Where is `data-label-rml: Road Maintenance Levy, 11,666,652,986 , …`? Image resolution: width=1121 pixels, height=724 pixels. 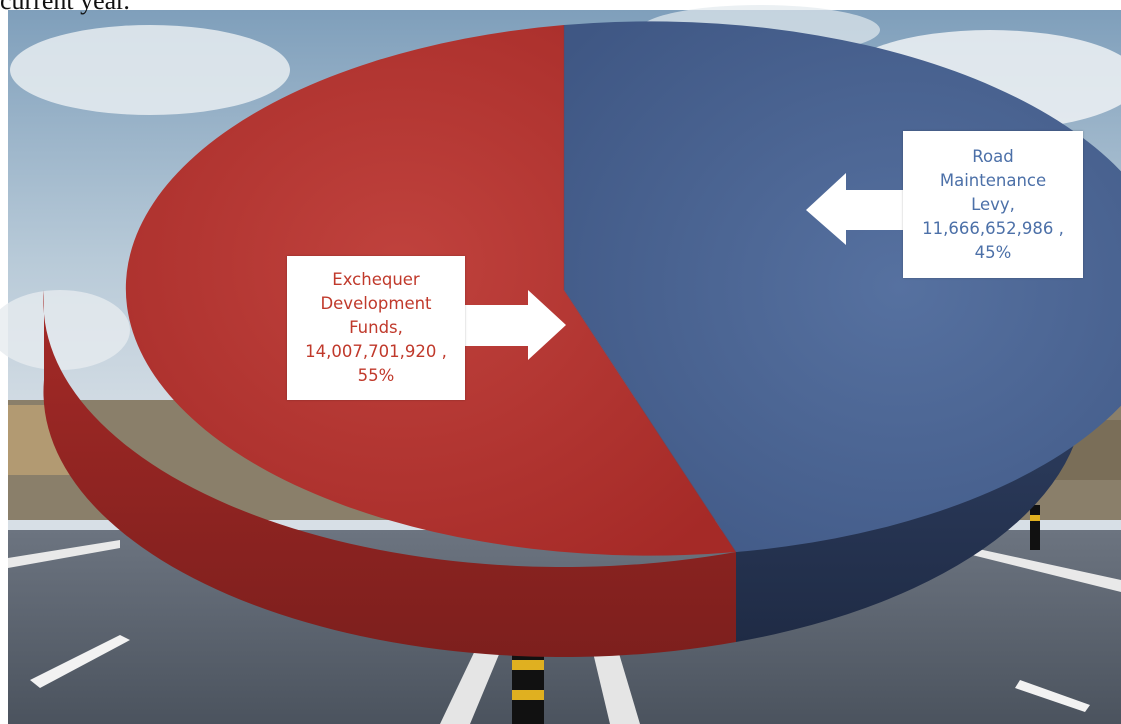
data-label-rml: Road Maintenance Levy, 11,666,652,986 , … is located at coordinates (993, 204).